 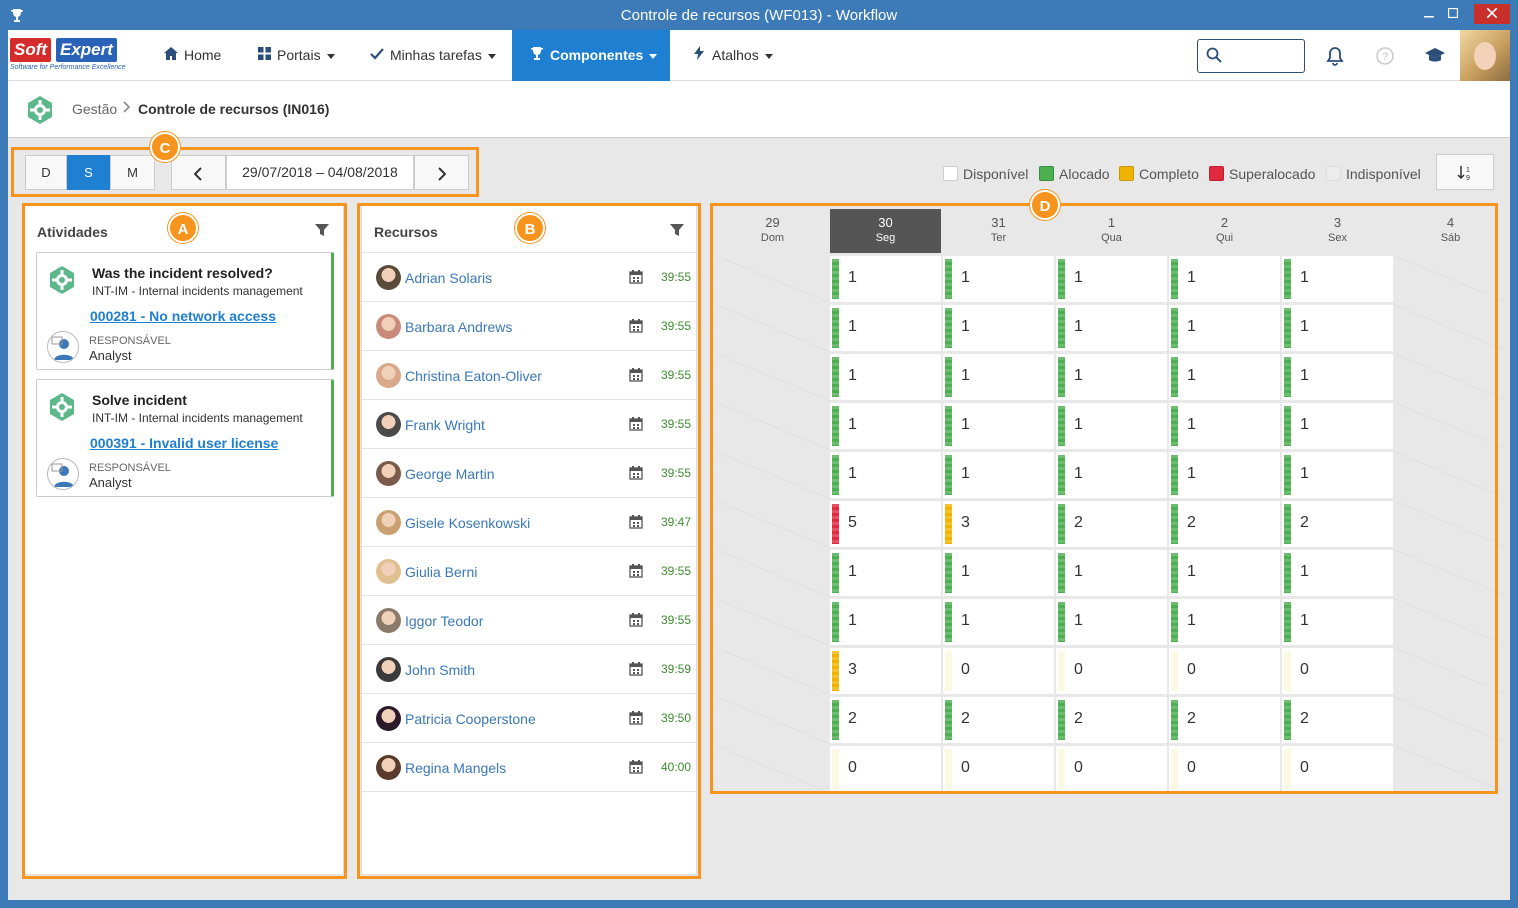 What do you see at coordinates (450, 474) in the screenshot?
I see `resource-name: George Martin` at bounding box center [450, 474].